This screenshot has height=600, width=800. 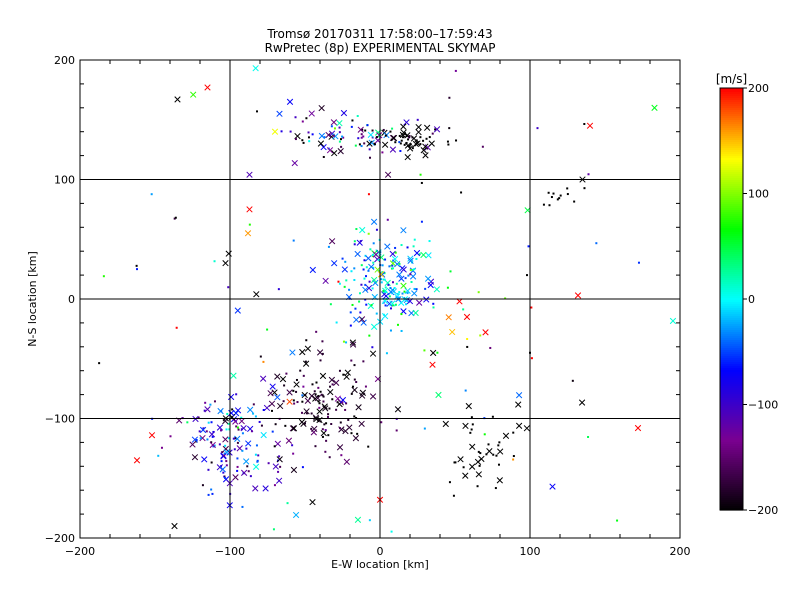 I want to click on y-tick-label: 100, so click(x=64, y=180).